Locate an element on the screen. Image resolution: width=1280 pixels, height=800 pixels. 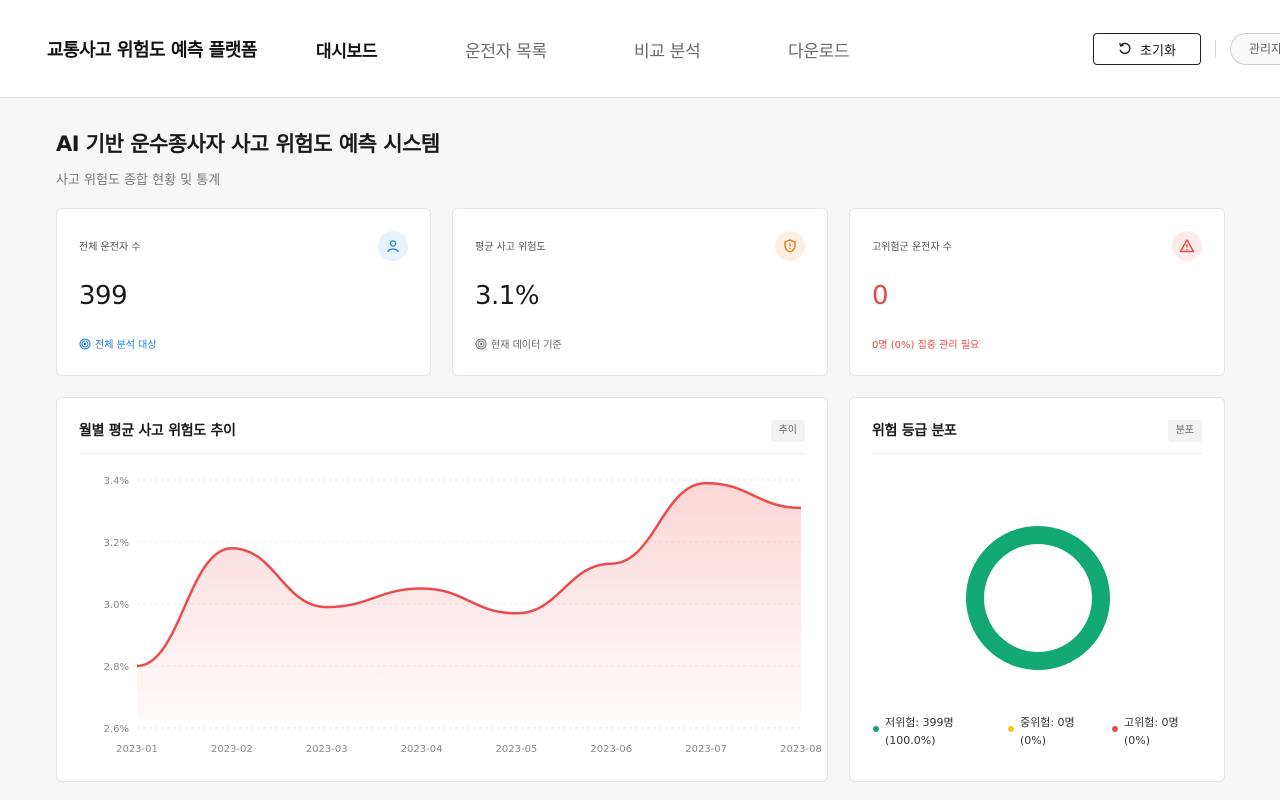
stat-card-average-risk: 평균 사고 위험도 3.1% 현재 데이터 기준 is located at coordinates (640, 292).